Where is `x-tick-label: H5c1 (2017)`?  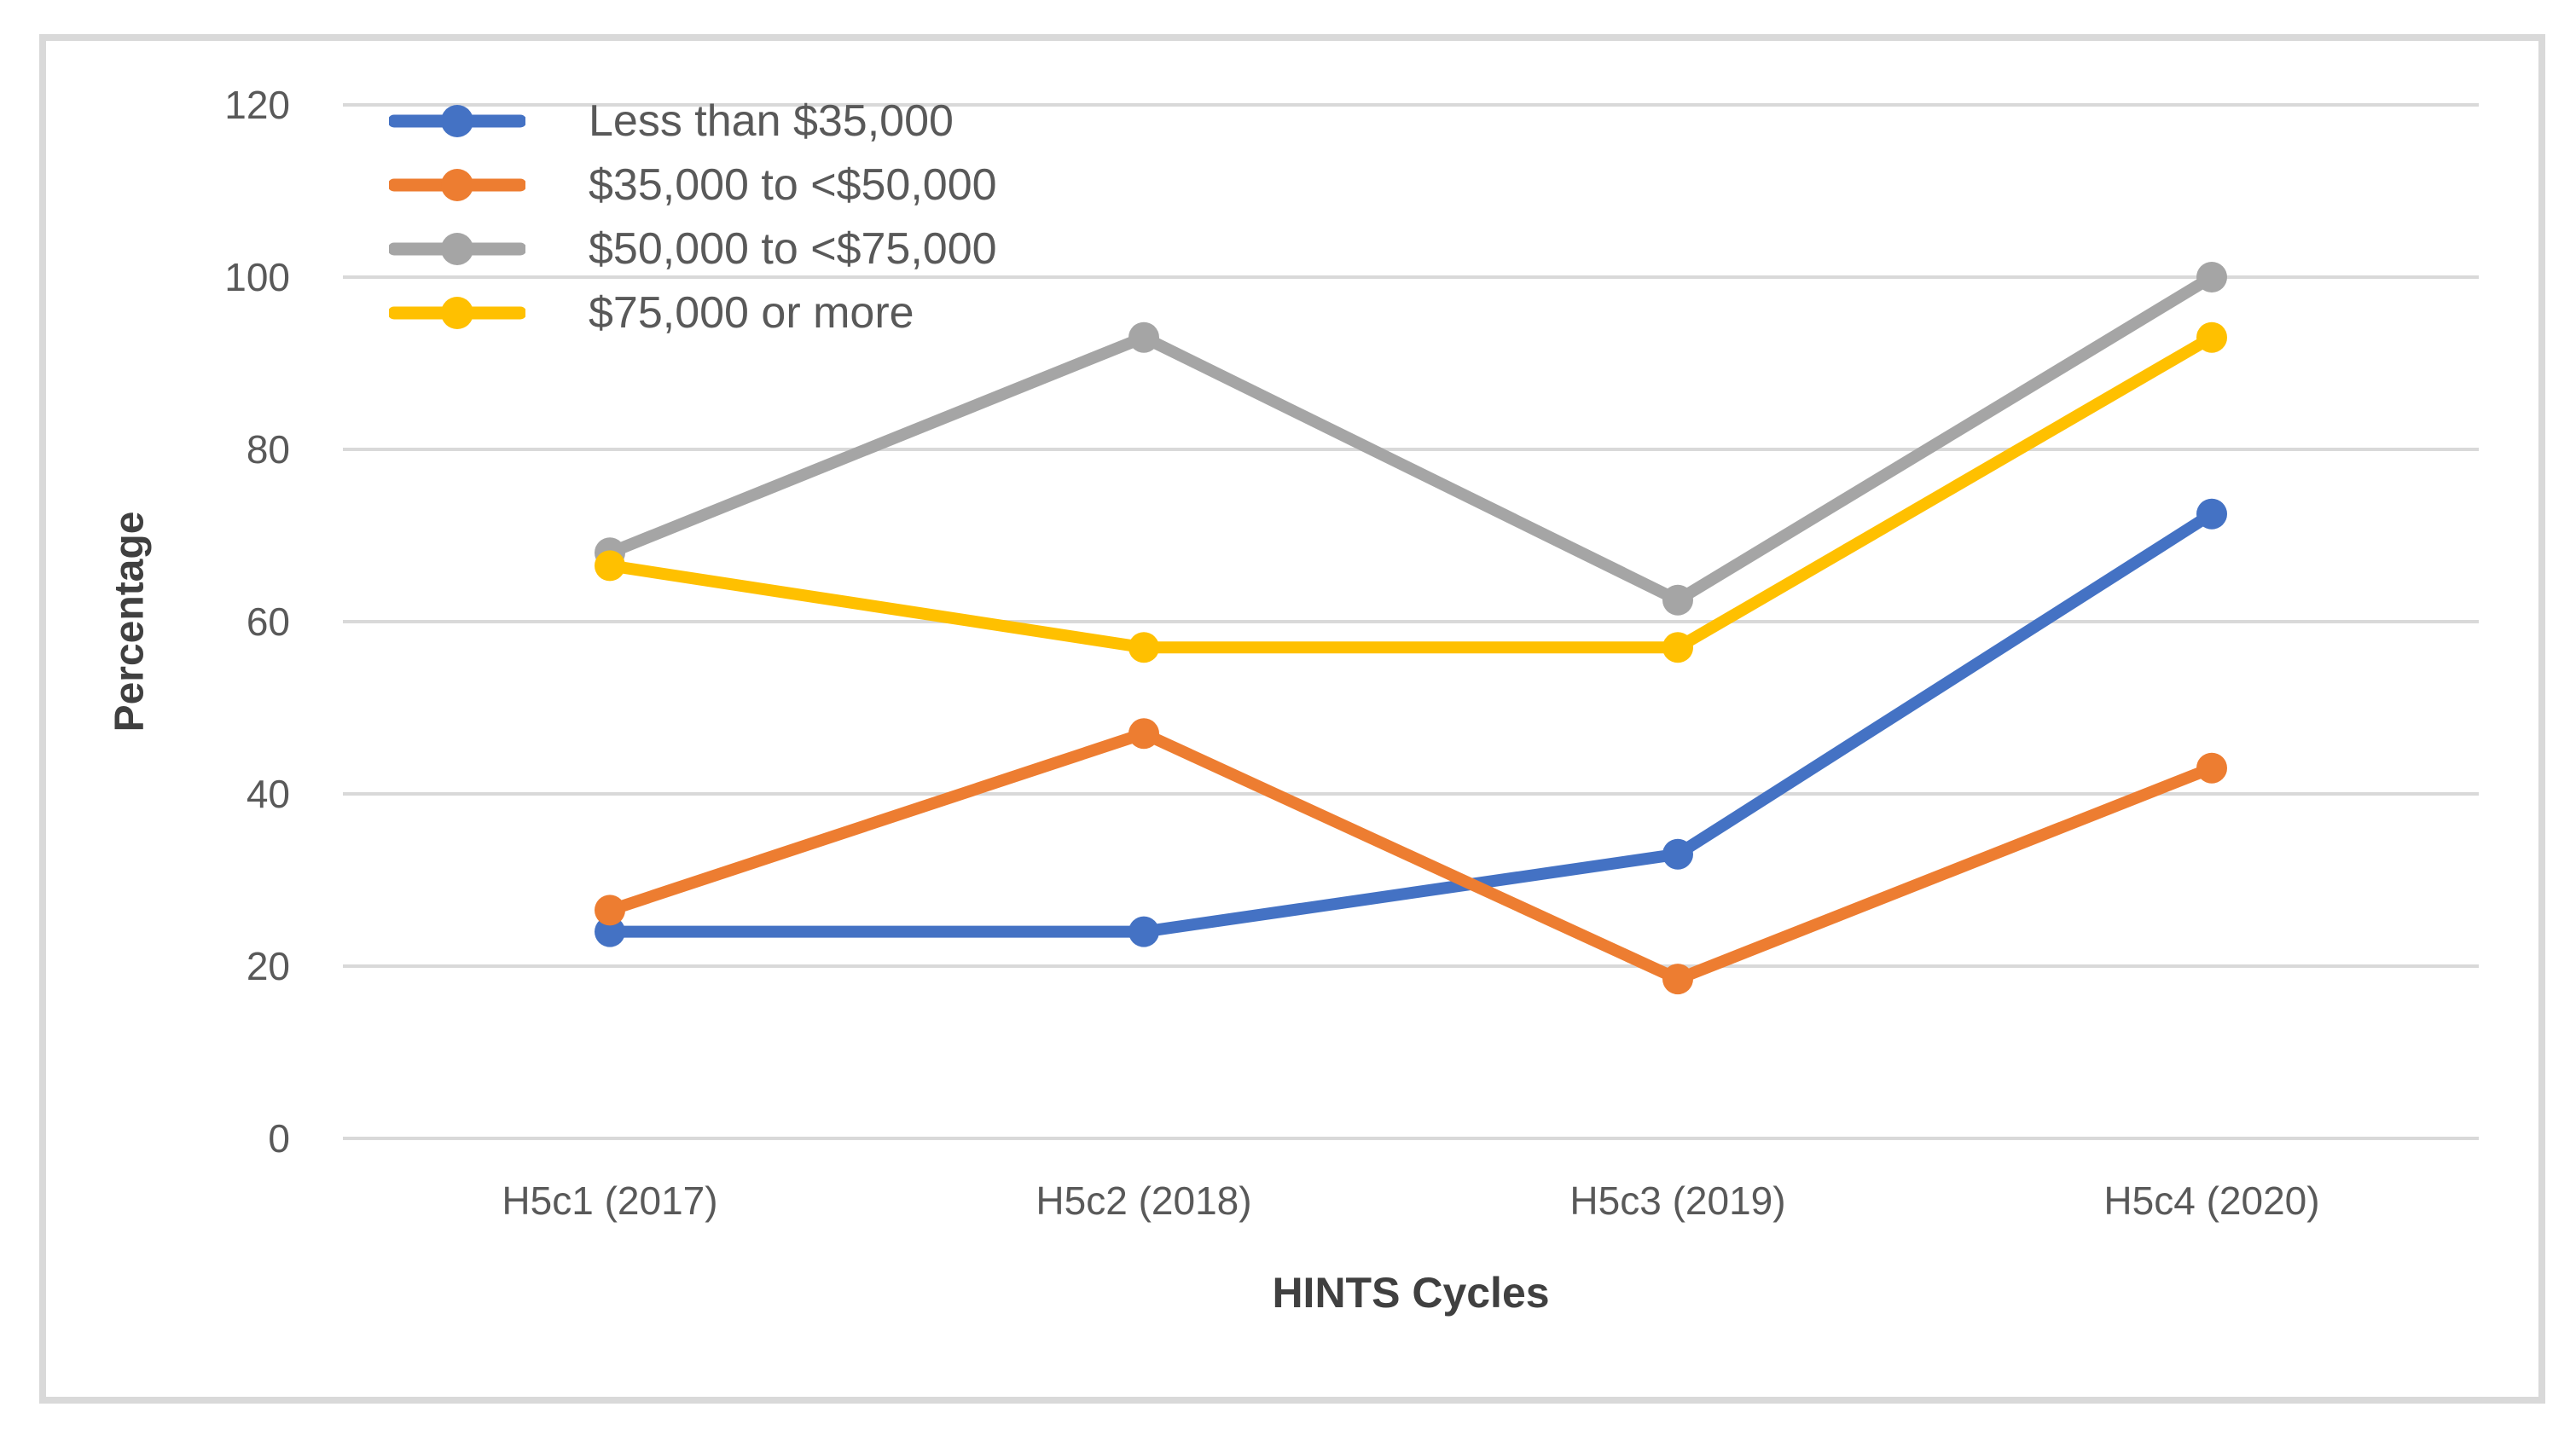
x-tick-label: H5c1 (2017) is located at coordinates (610, 1200).